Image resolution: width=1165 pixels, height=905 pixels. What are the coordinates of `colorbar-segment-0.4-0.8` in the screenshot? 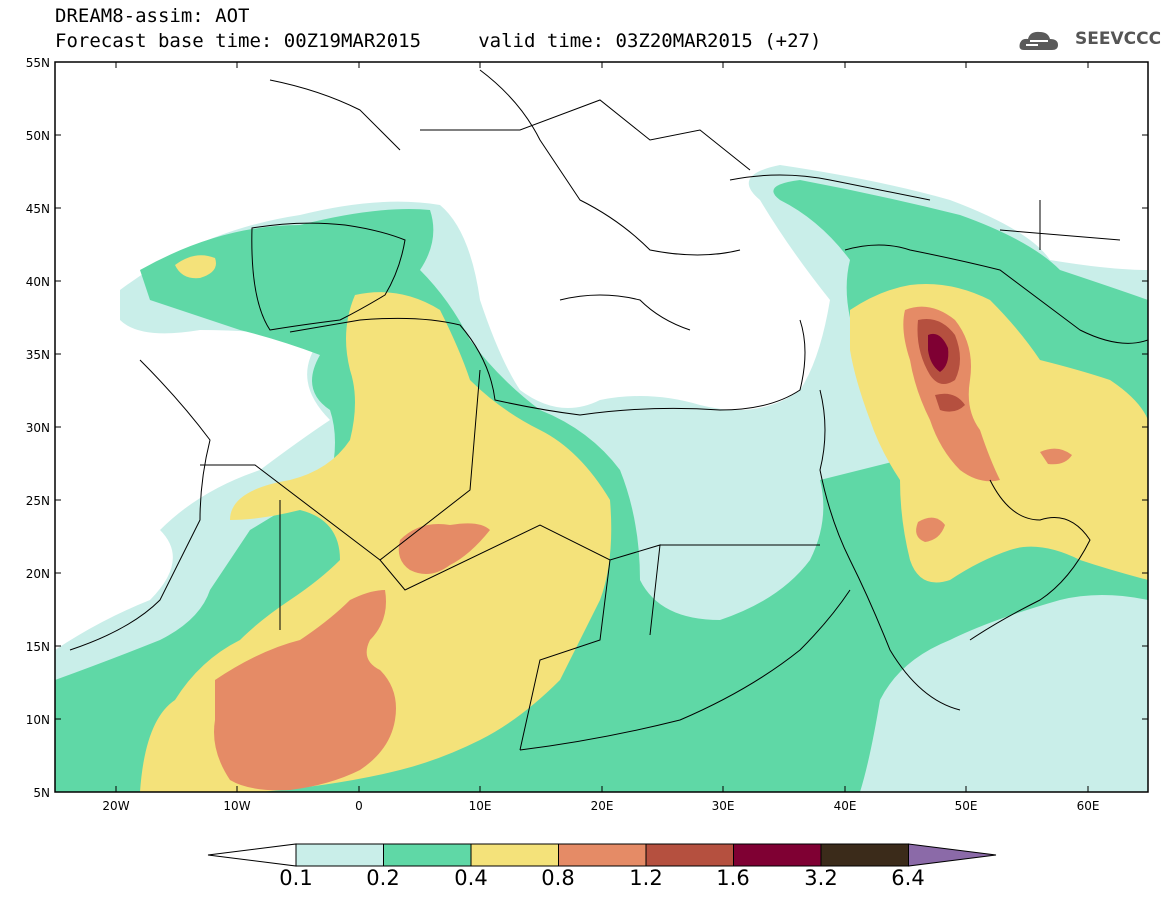 It's located at (514, 855).